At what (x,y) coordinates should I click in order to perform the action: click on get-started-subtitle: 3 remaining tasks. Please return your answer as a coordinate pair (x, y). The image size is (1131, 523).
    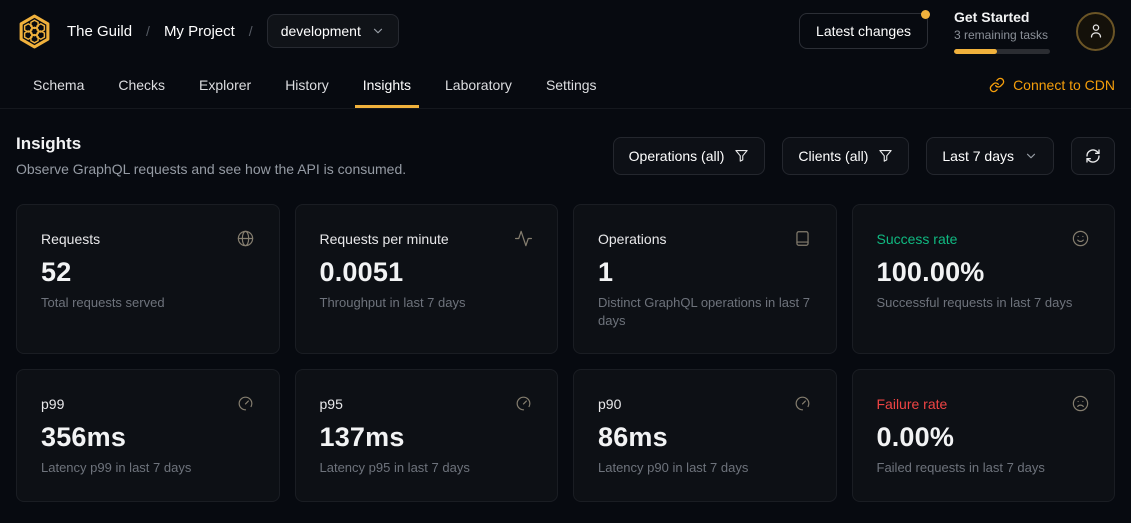
    Looking at the image, I should click on (1001, 34).